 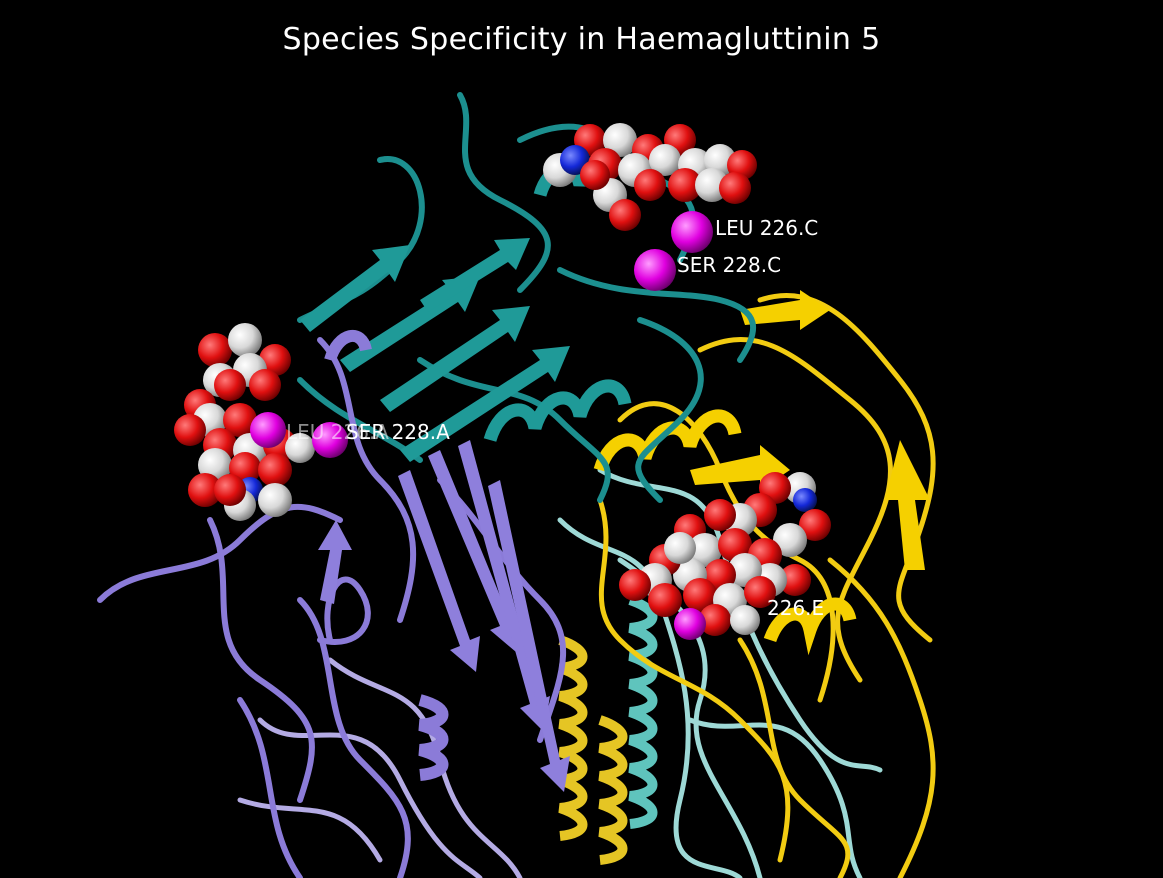 What do you see at coordinates (386, 555) in the screenshot?
I see `helix-purple` at bounding box center [386, 555].